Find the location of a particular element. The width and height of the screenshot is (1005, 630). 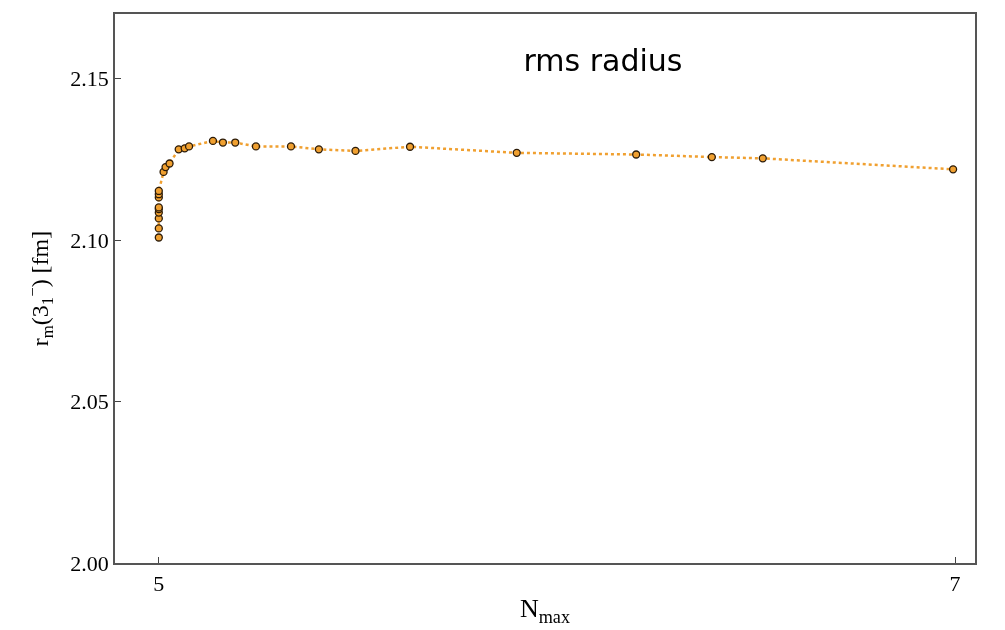

x-axis-title: N$_{max}$ is located at coordinates (545, 610).